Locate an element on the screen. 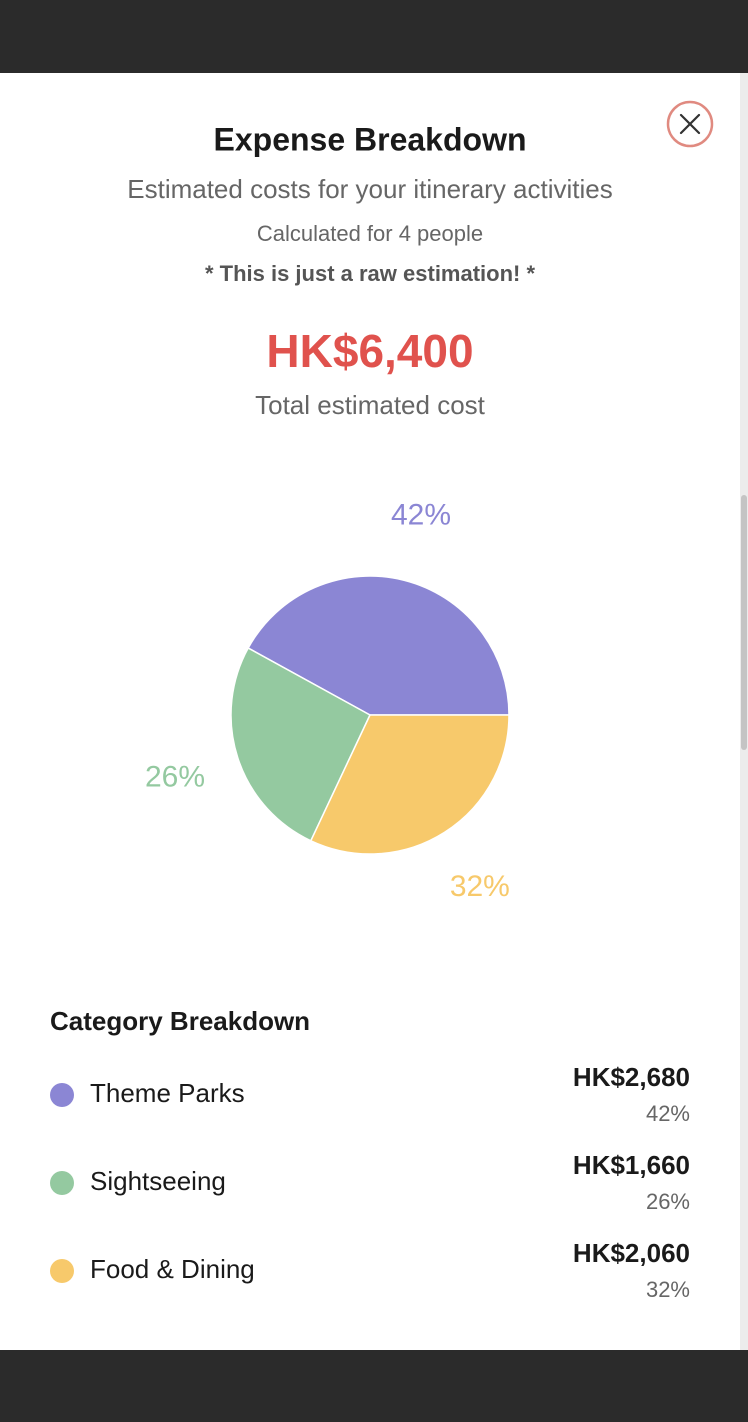 The width and height of the screenshot is (748, 1422). people-count: Calculated for 4 people is located at coordinates (370, 233).